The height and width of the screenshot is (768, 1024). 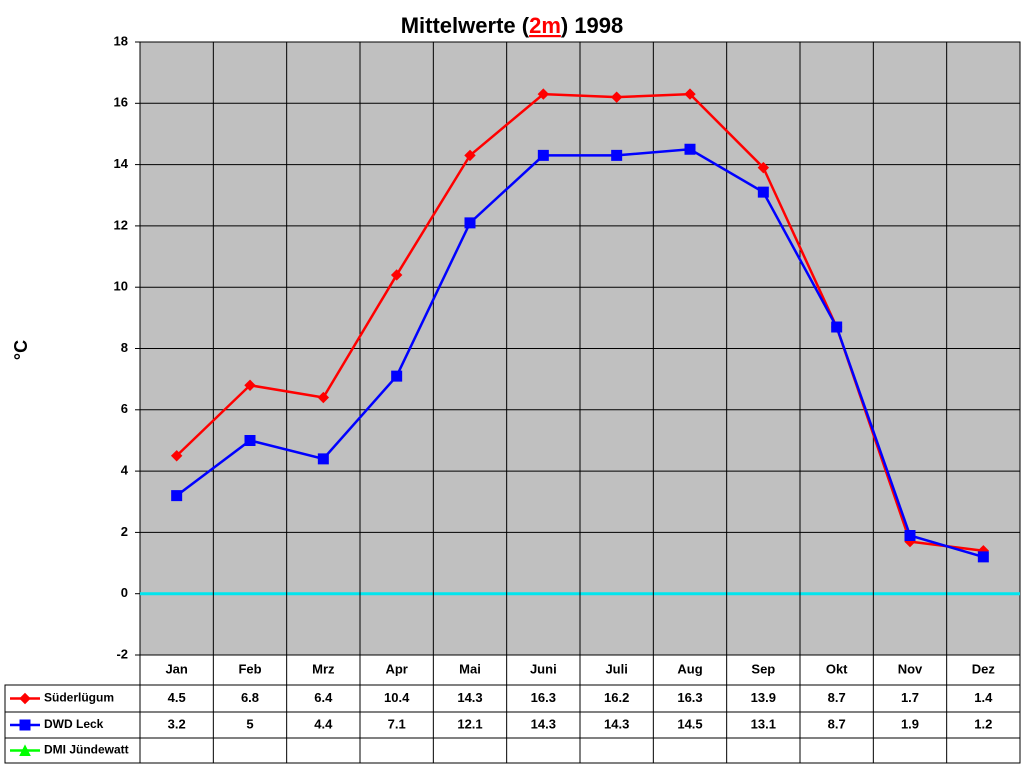 What do you see at coordinates (323, 668) in the screenshot?
I see `x-tick-label: Mrz` at bounding box center [323, 668].